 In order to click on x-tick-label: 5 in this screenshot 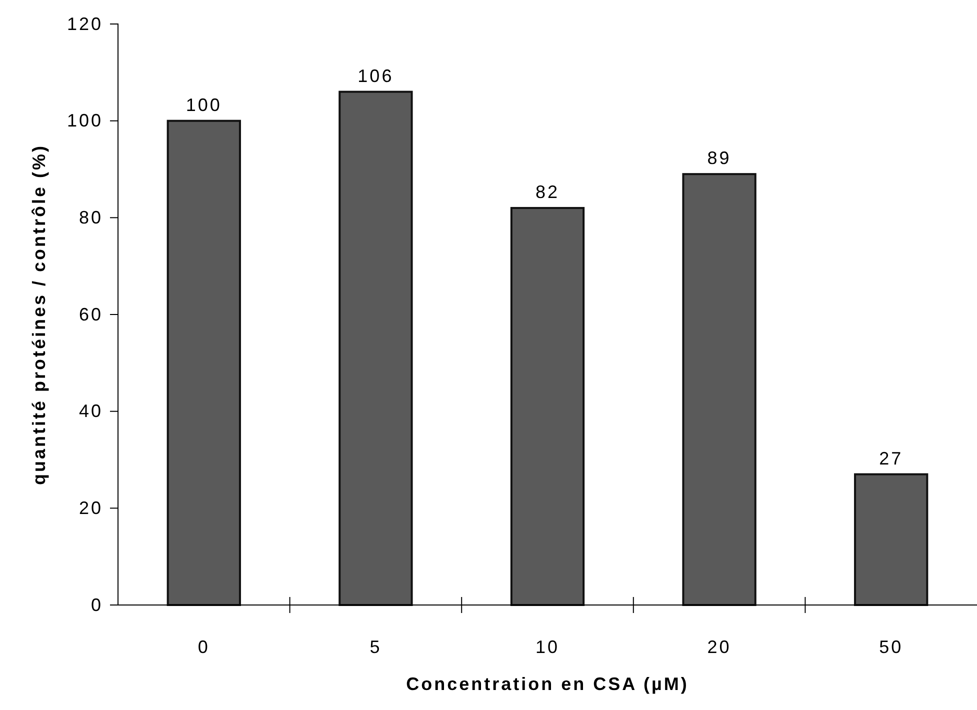, I will do `click(376, 647)`.